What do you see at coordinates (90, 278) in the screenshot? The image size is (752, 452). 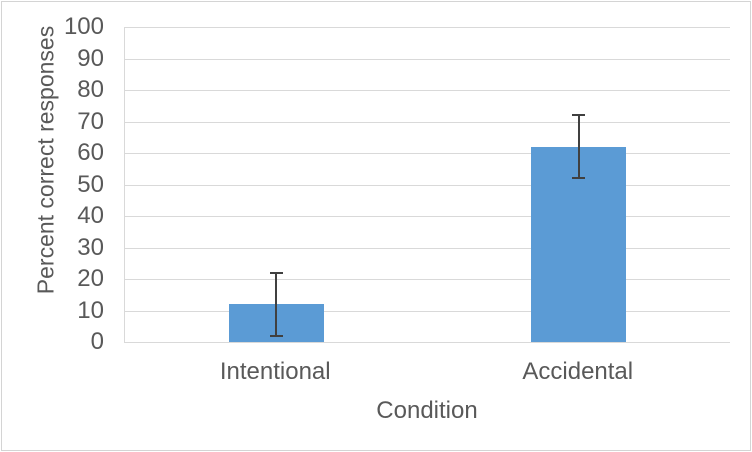 I see `y-tick-label-20: 20` at bounding box center [90, 278].